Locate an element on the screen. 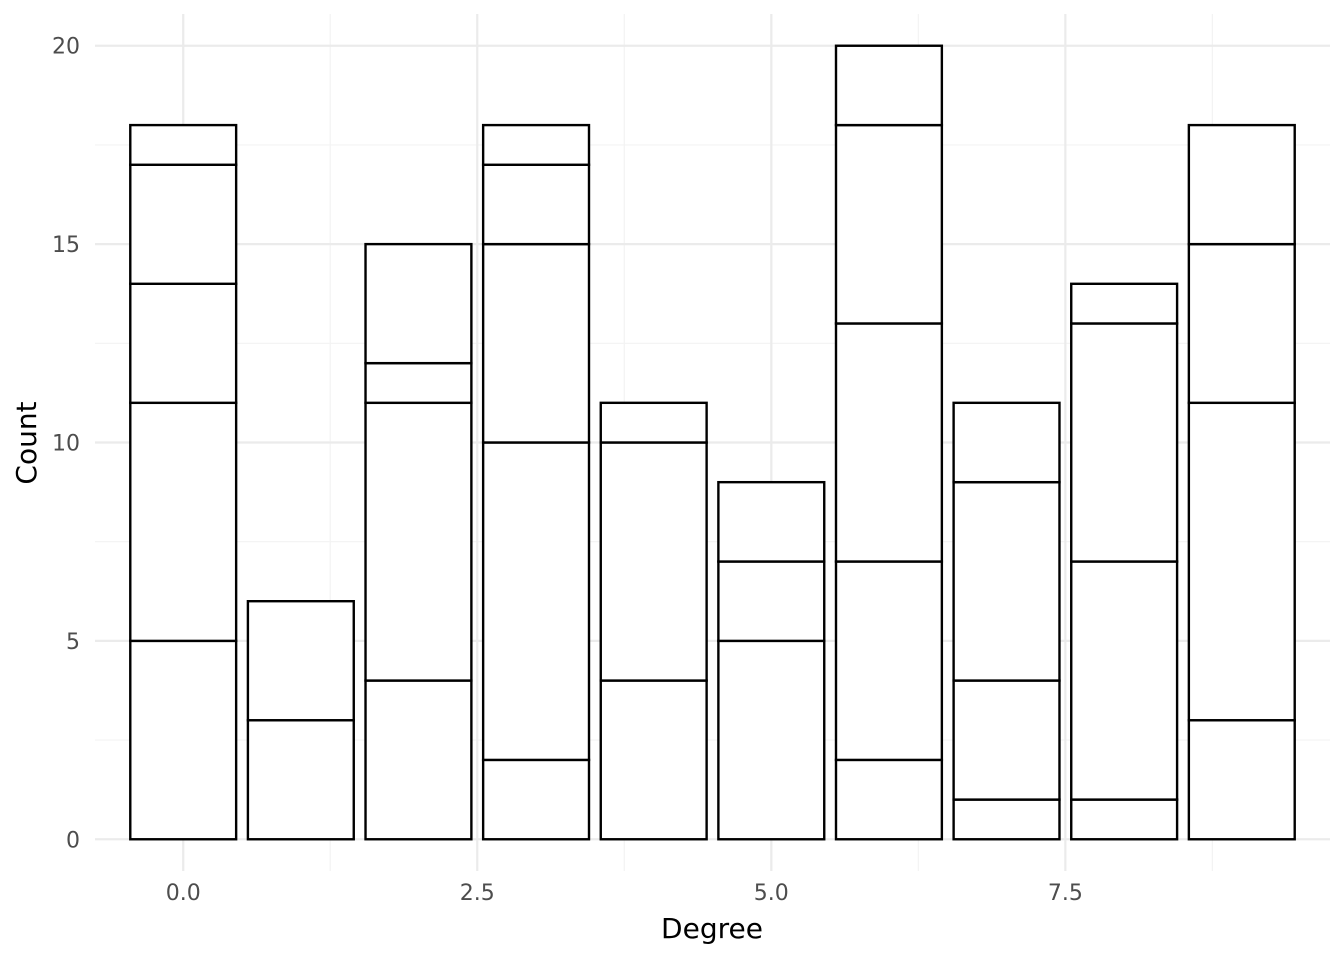  y-tick-label-4: 20 is located at coordinates (66, 47).